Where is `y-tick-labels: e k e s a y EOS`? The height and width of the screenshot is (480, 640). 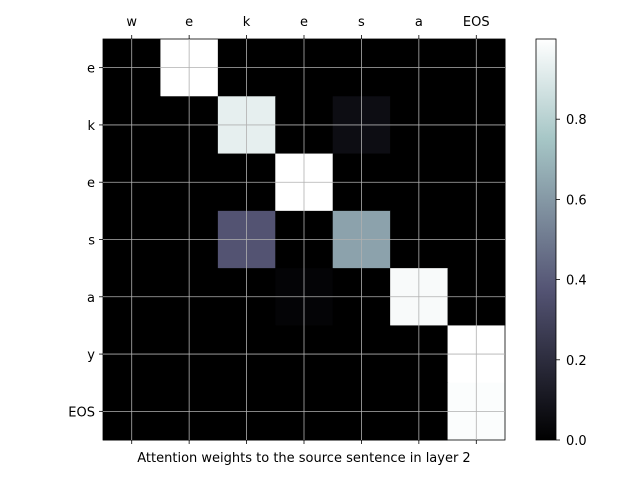 y-tick-labels: e k e s a y EOS is located at coordinates (85, 241).